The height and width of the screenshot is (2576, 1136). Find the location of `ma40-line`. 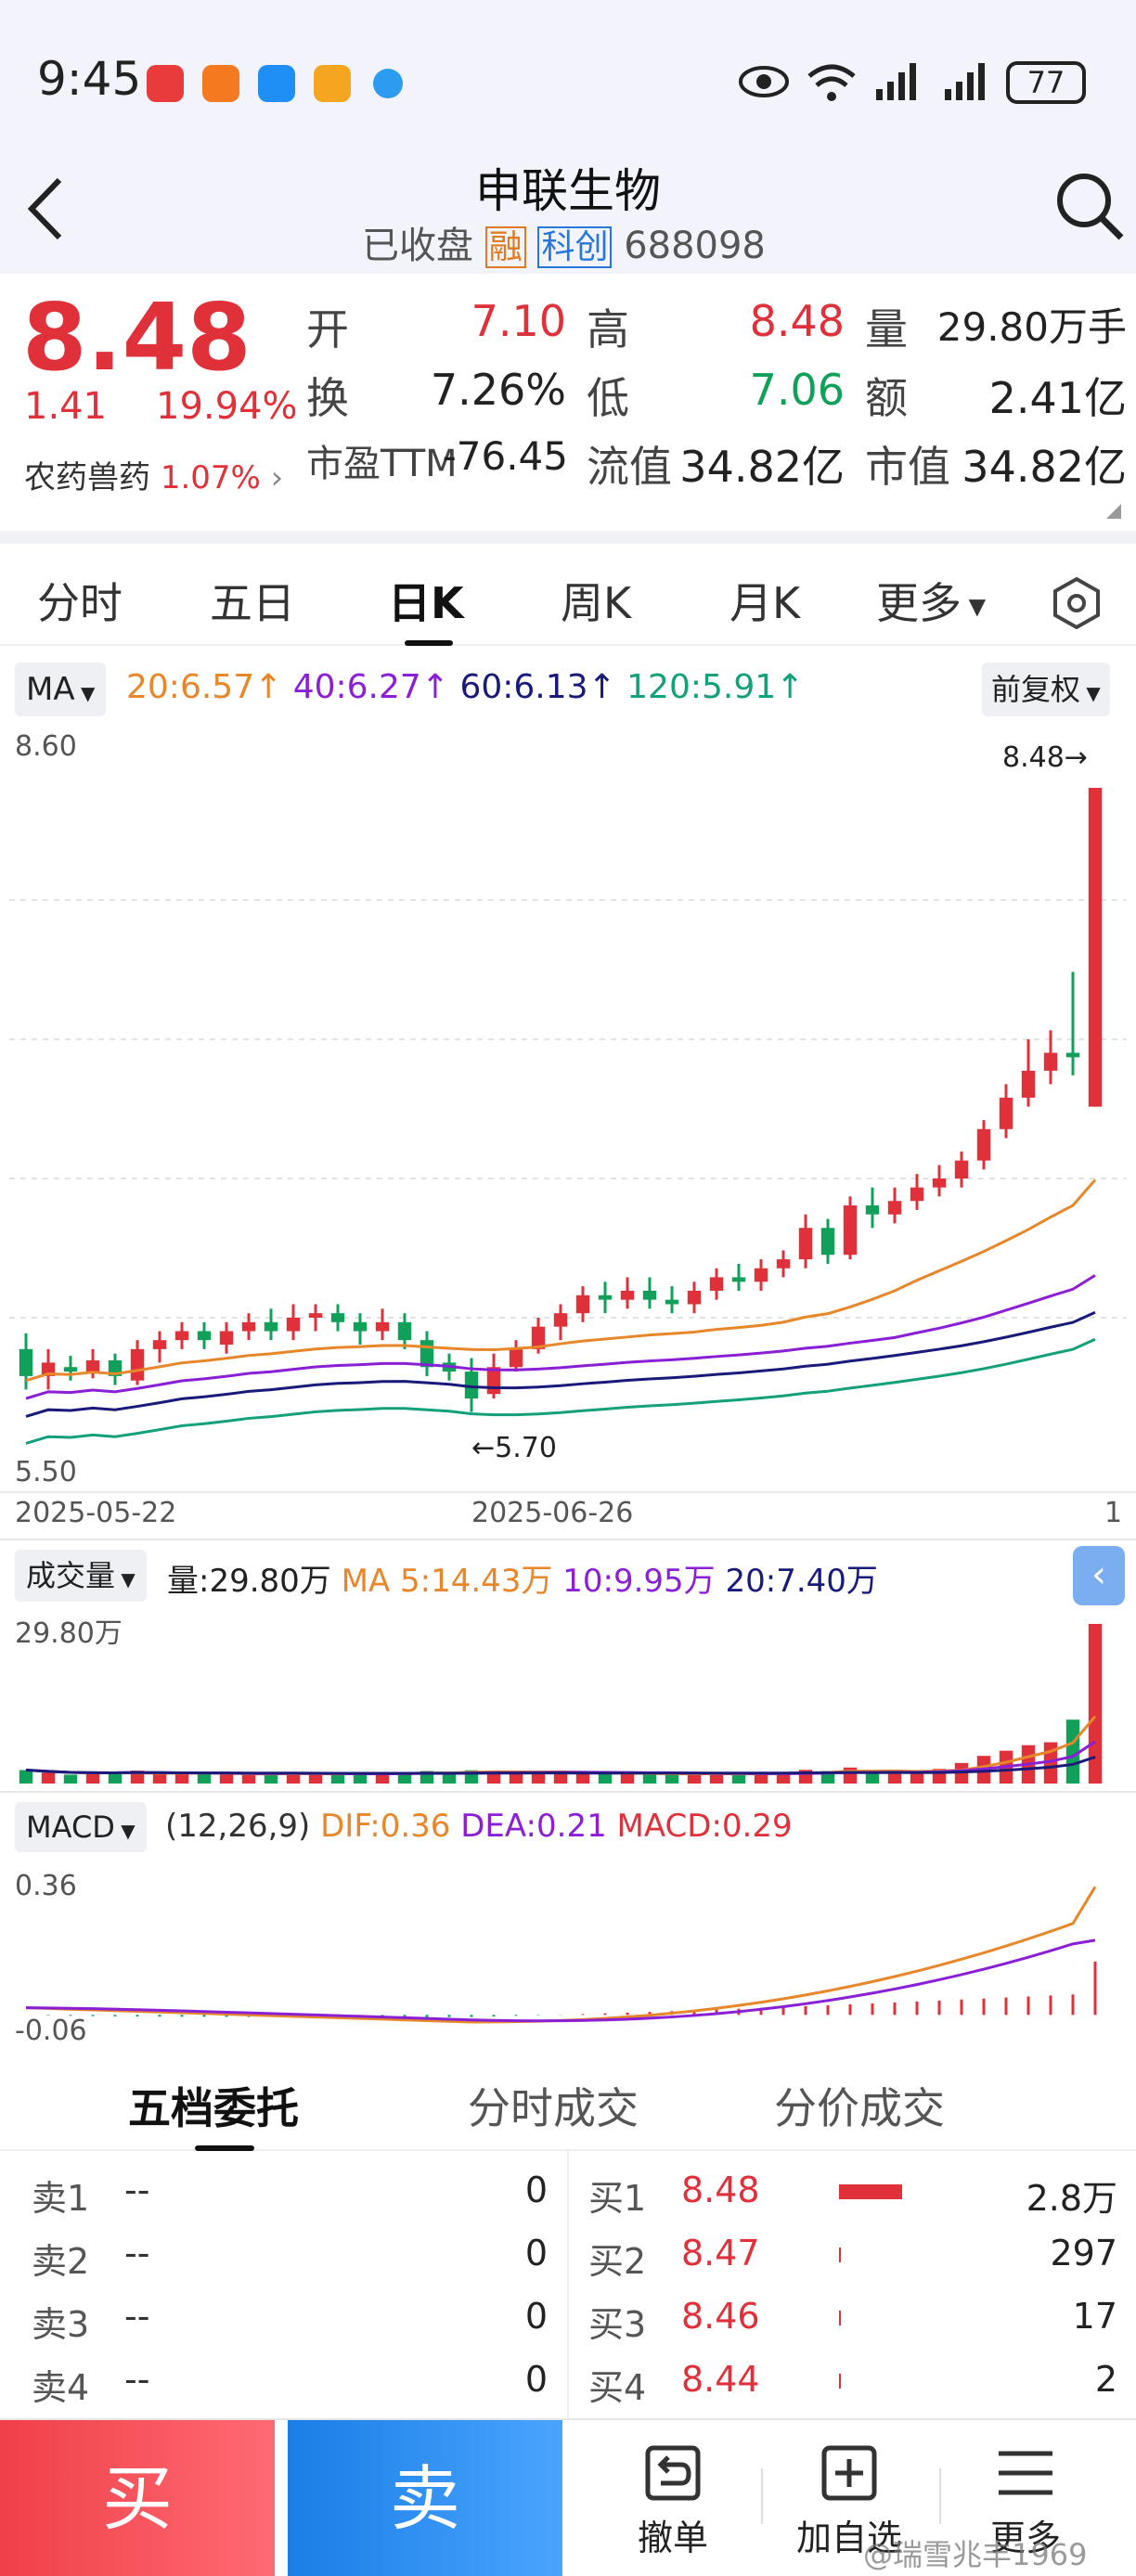

ma40-line is located at coordinates (560, 1337).